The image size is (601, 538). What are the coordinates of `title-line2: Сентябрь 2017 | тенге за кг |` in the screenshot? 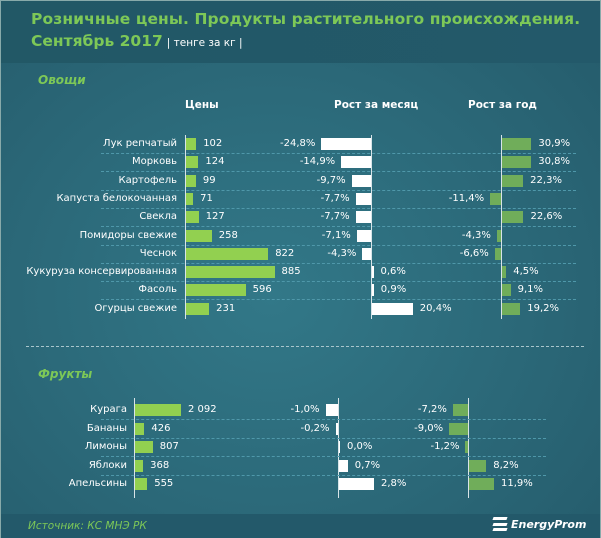 It's located at (137, 41).